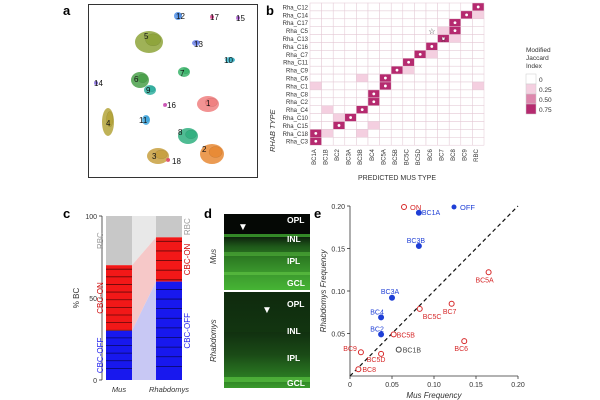  What do you see at coordinates (169, 227) in the screenshot?
I see `segment-rbc` at bounding box center [169, 227].